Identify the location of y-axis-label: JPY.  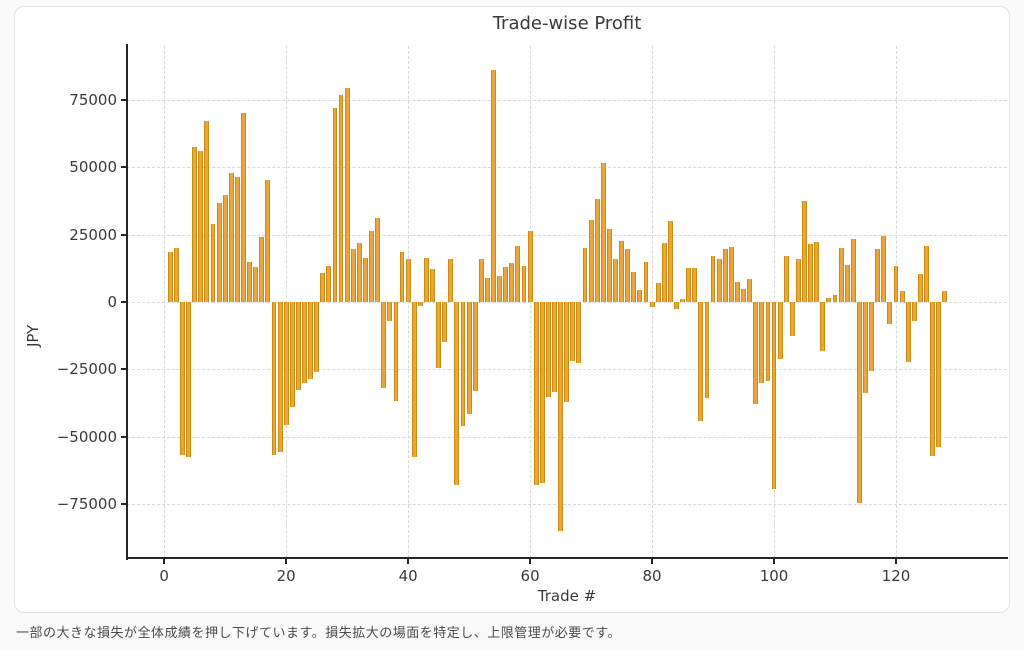
(33, 335).